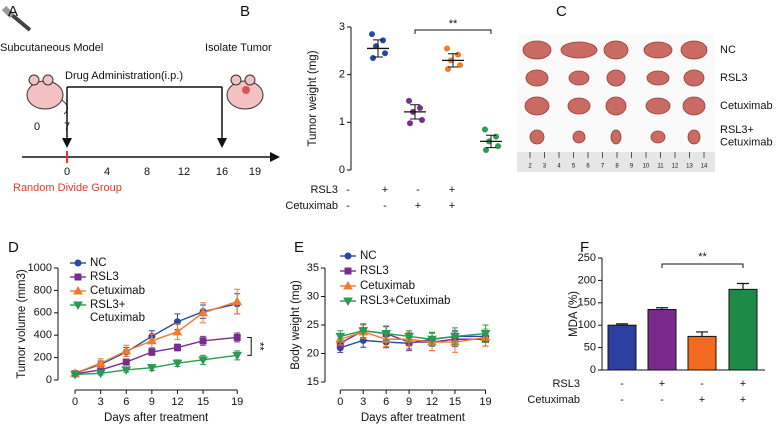 This screenshot has height=427, width=782. What do you see at coordinates (632, 167) in the screenshot?
I see `ruler-label: 9` at bounding box center [632, 167].